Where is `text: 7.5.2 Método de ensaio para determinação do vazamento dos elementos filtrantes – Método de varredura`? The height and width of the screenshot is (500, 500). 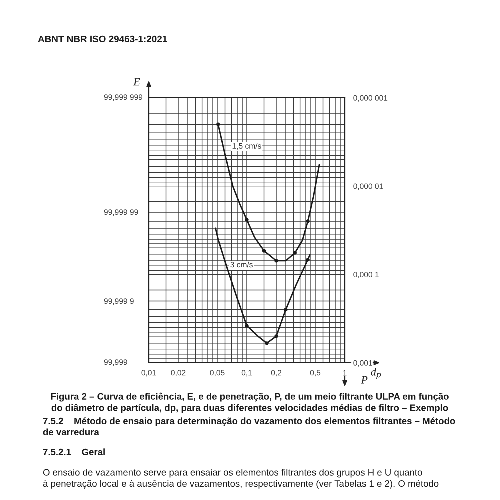
text: 7.5.2 Método de ensaio para determinação do vazamento dos elementos filtrantes – Método de varredura is located at coordinates (249, 427).